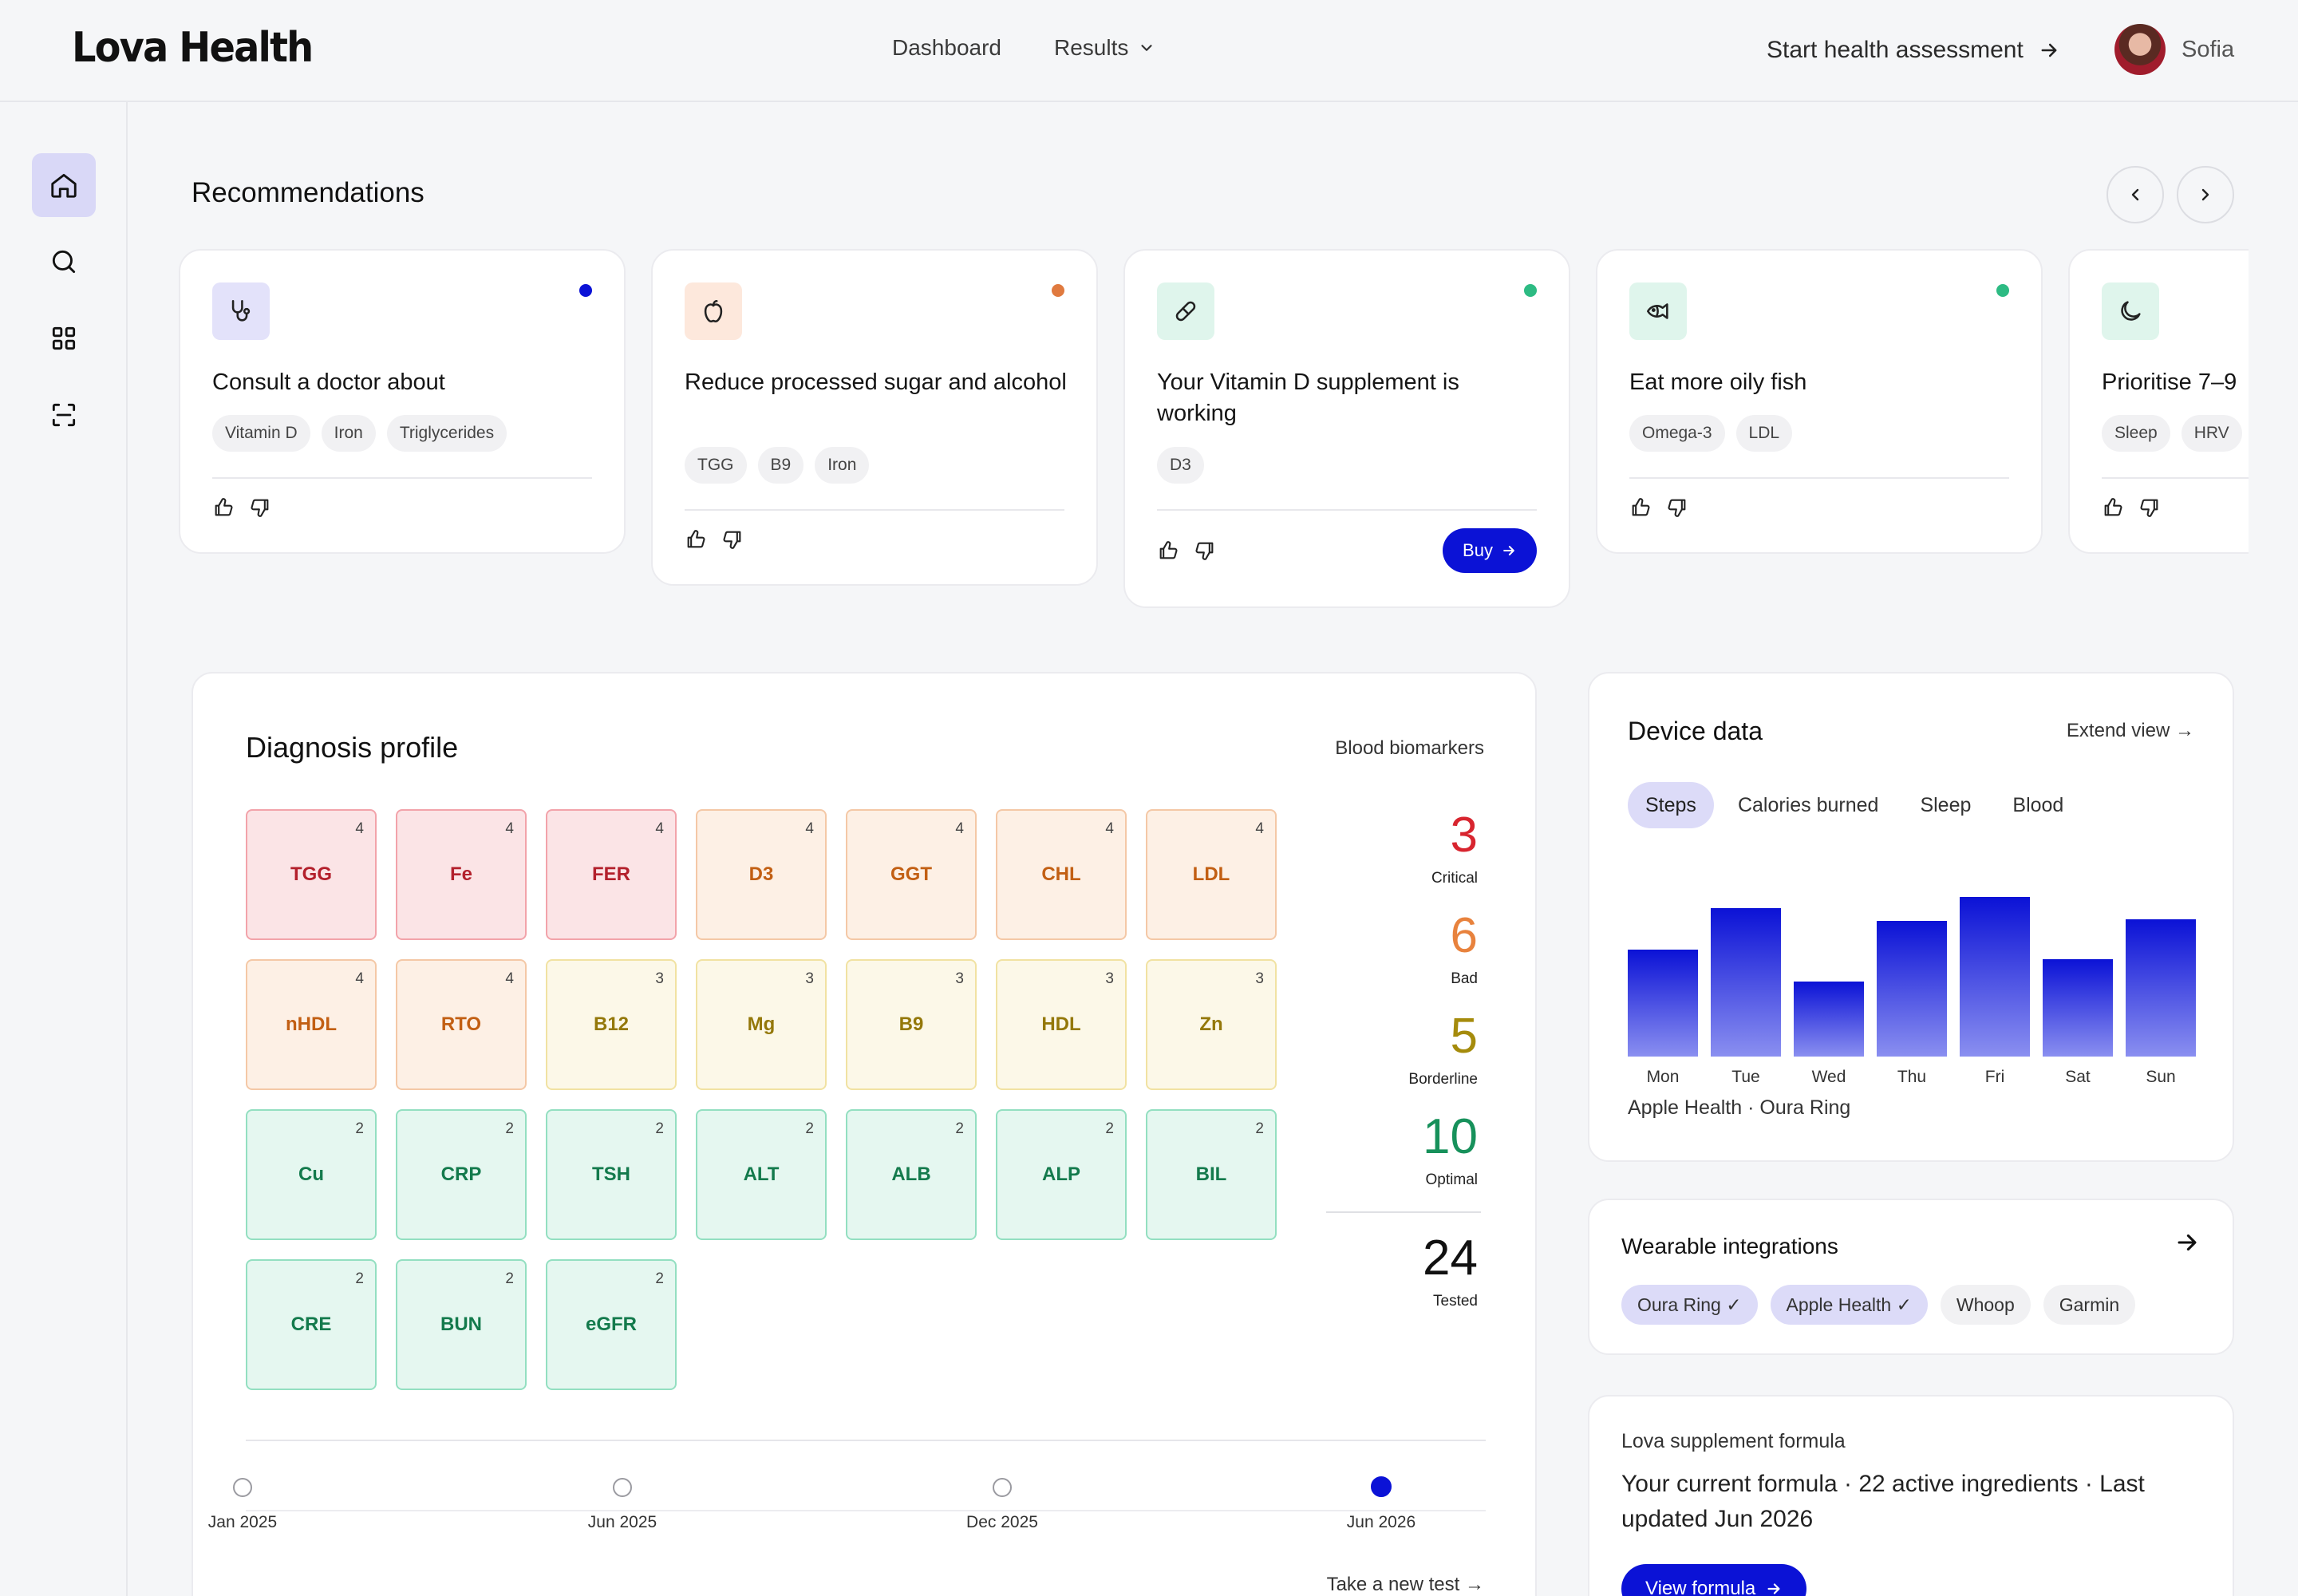  I want to click on biomarker-tile: BUN 2, so click(462, 1324).